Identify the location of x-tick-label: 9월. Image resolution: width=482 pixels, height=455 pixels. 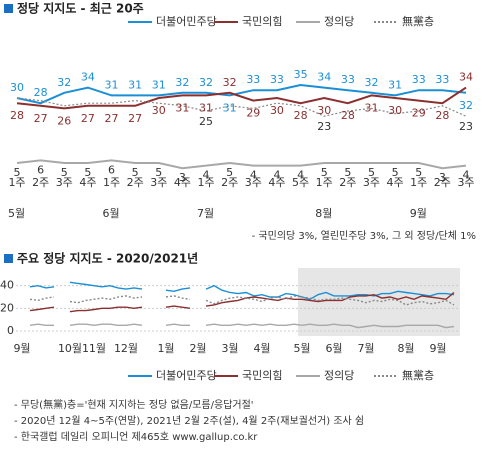
(21, 348).